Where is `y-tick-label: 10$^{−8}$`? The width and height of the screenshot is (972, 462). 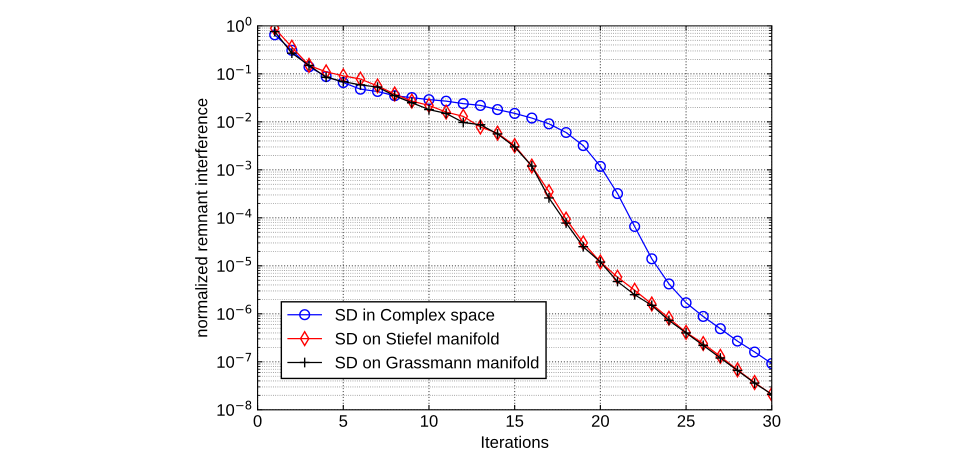 y-tick-label: 10$^{−8}$ is located at coordinates (234, 408).